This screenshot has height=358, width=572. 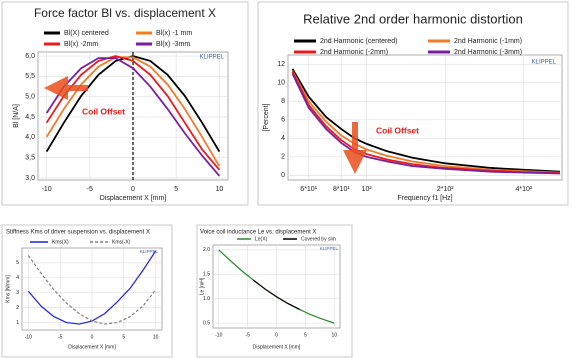 I want to click on legend-label: Kms(-X), so click(x=121, y=242).